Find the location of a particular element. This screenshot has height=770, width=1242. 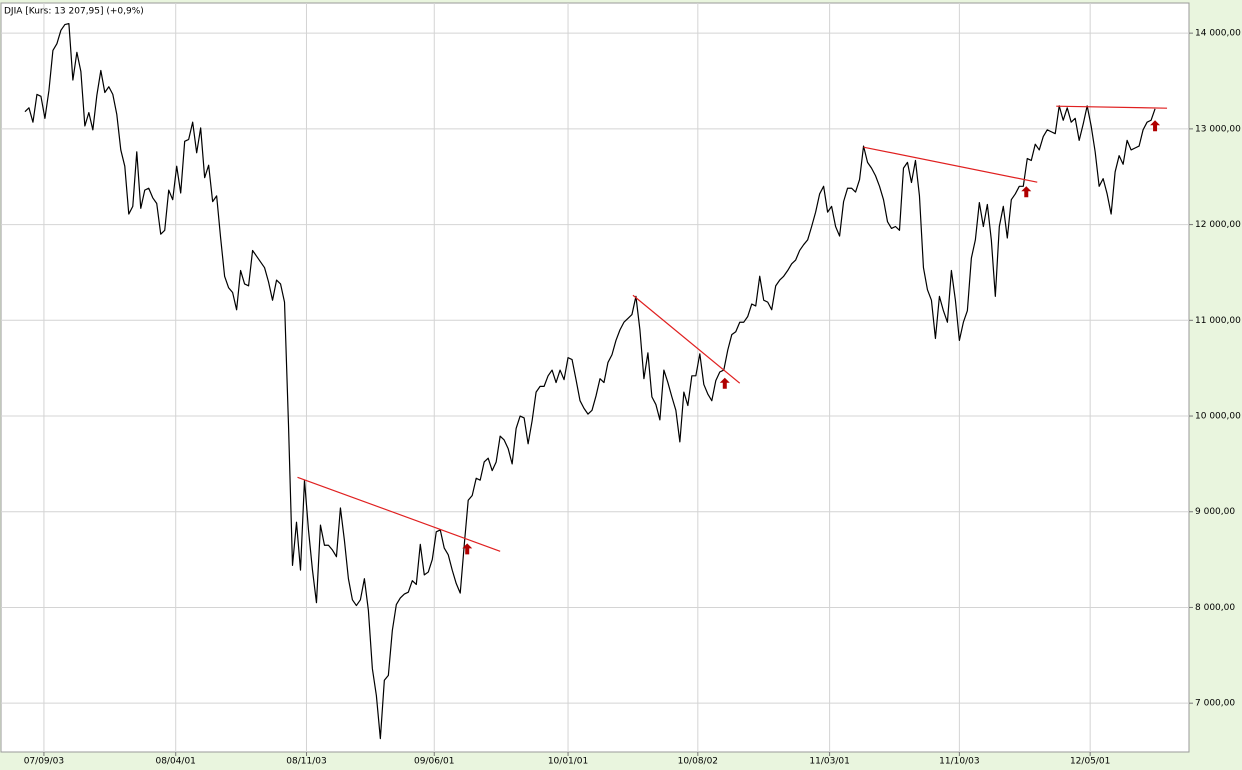

x-tick-label: 07/09/03 is located at coordinates (44, 762).